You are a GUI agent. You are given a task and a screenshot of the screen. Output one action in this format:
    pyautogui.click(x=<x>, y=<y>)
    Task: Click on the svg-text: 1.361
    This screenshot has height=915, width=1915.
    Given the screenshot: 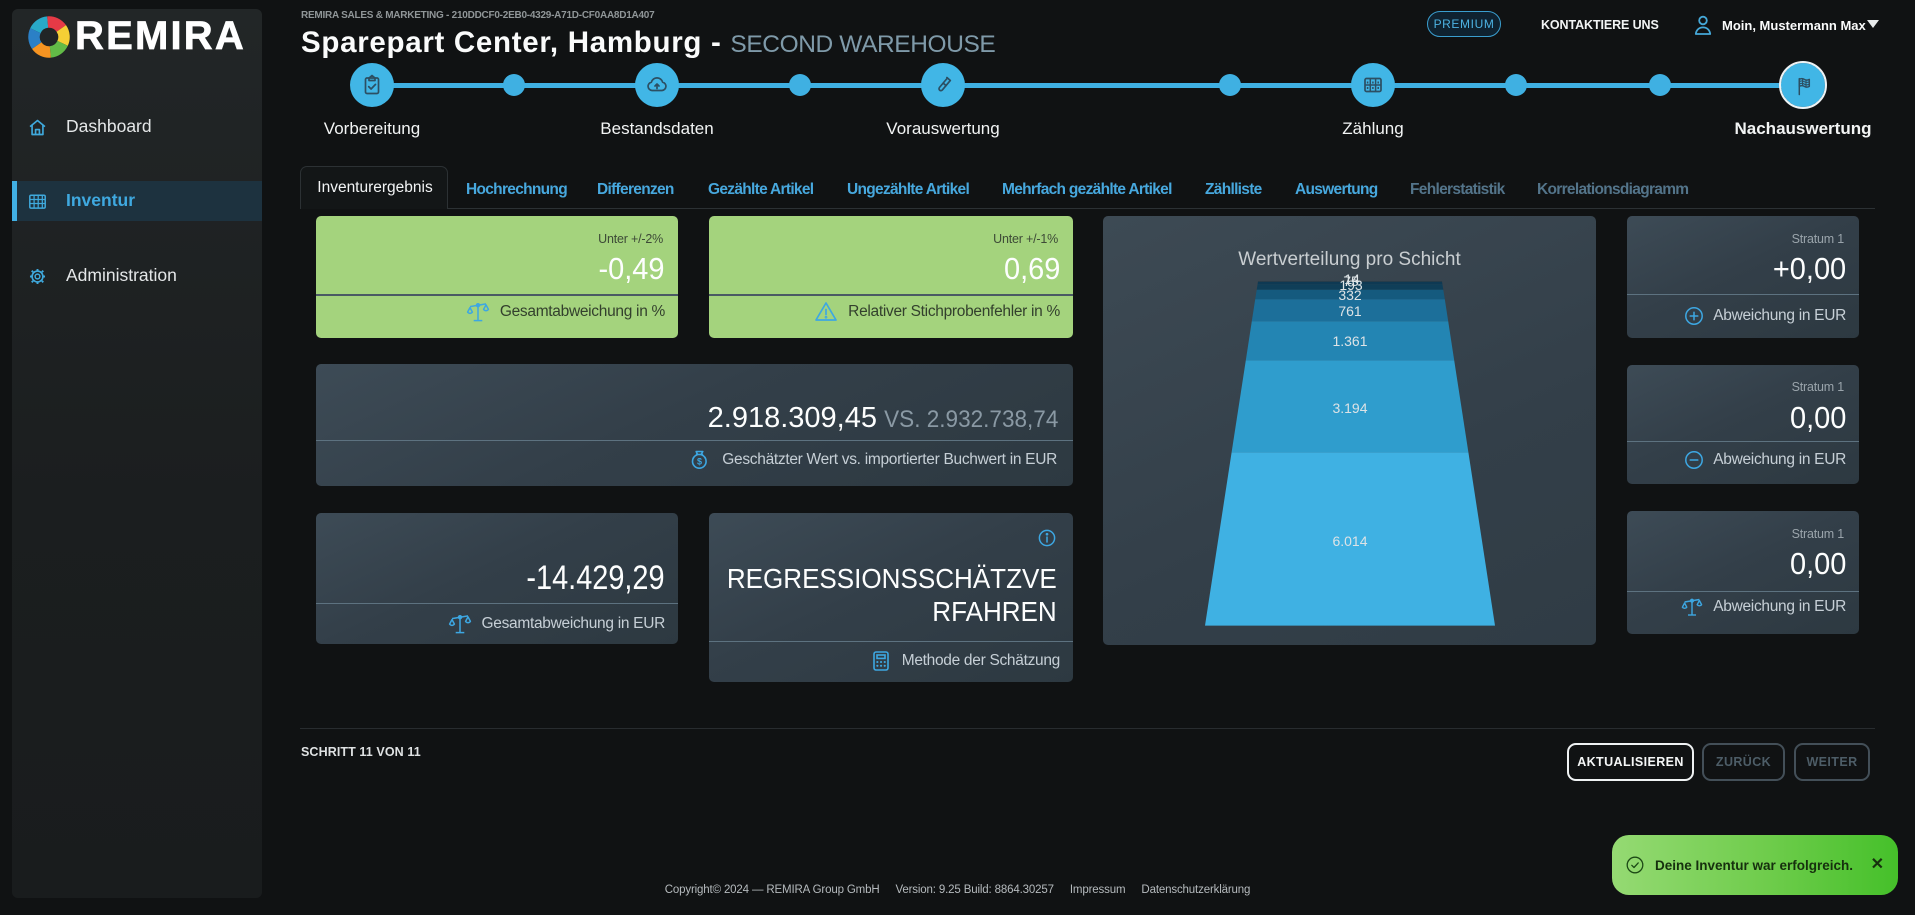 What is the action you would take?
    pyautogui.click(x=1349, y=341)
    